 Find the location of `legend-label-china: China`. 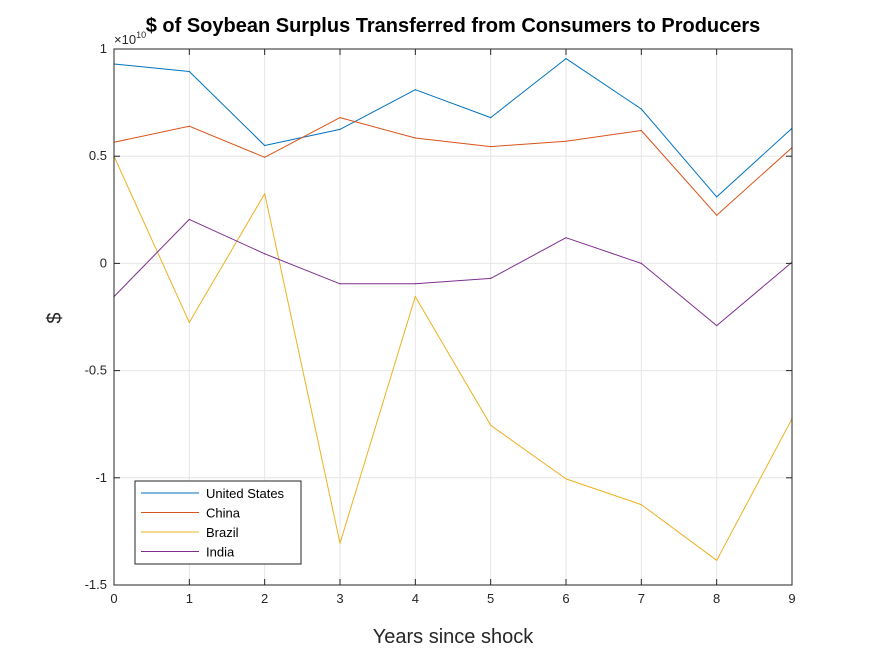

legend-label-china: China is located at coordinates (223, 513).